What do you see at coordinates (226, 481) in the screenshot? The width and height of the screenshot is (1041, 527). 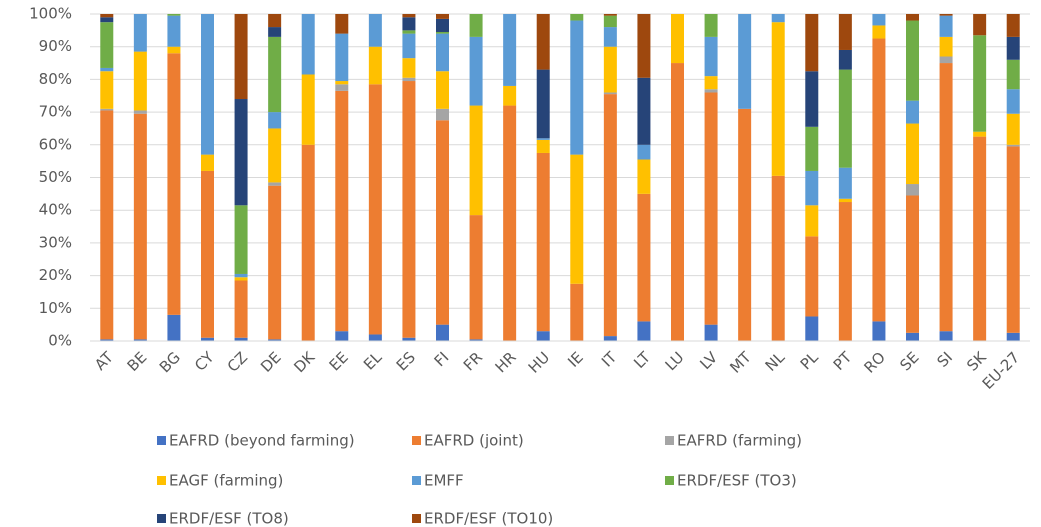 I see `legend-label: EAGF (farming)` at bounding box center [226, 481].